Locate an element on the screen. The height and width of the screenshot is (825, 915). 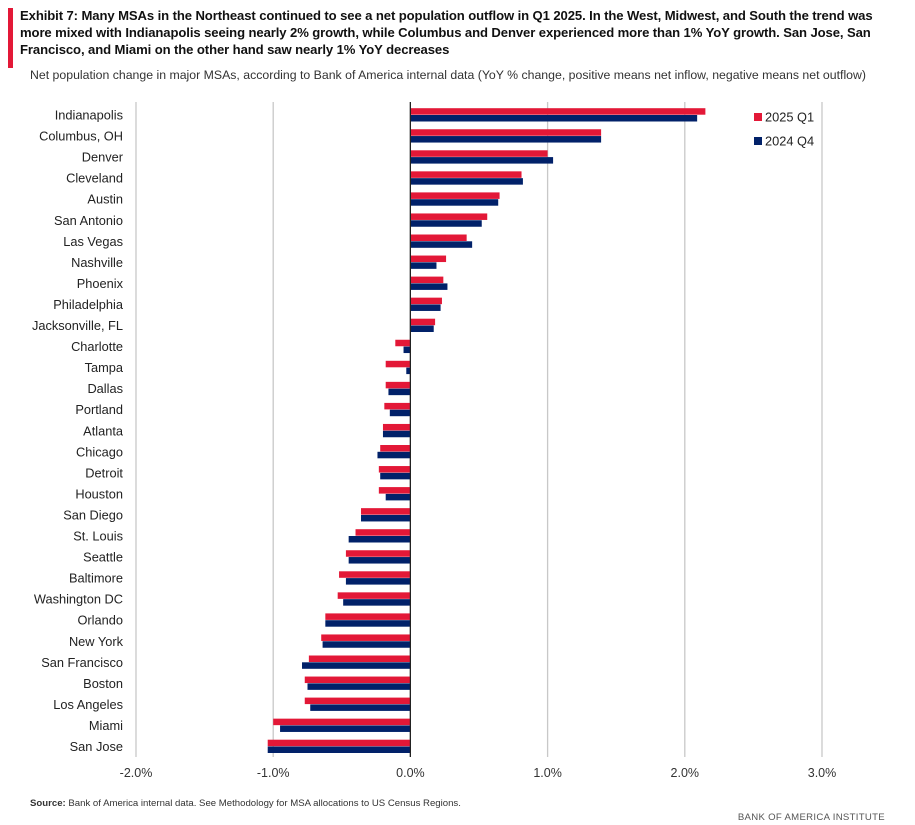
category-label: Dallas is located at coordinates (105, 388).